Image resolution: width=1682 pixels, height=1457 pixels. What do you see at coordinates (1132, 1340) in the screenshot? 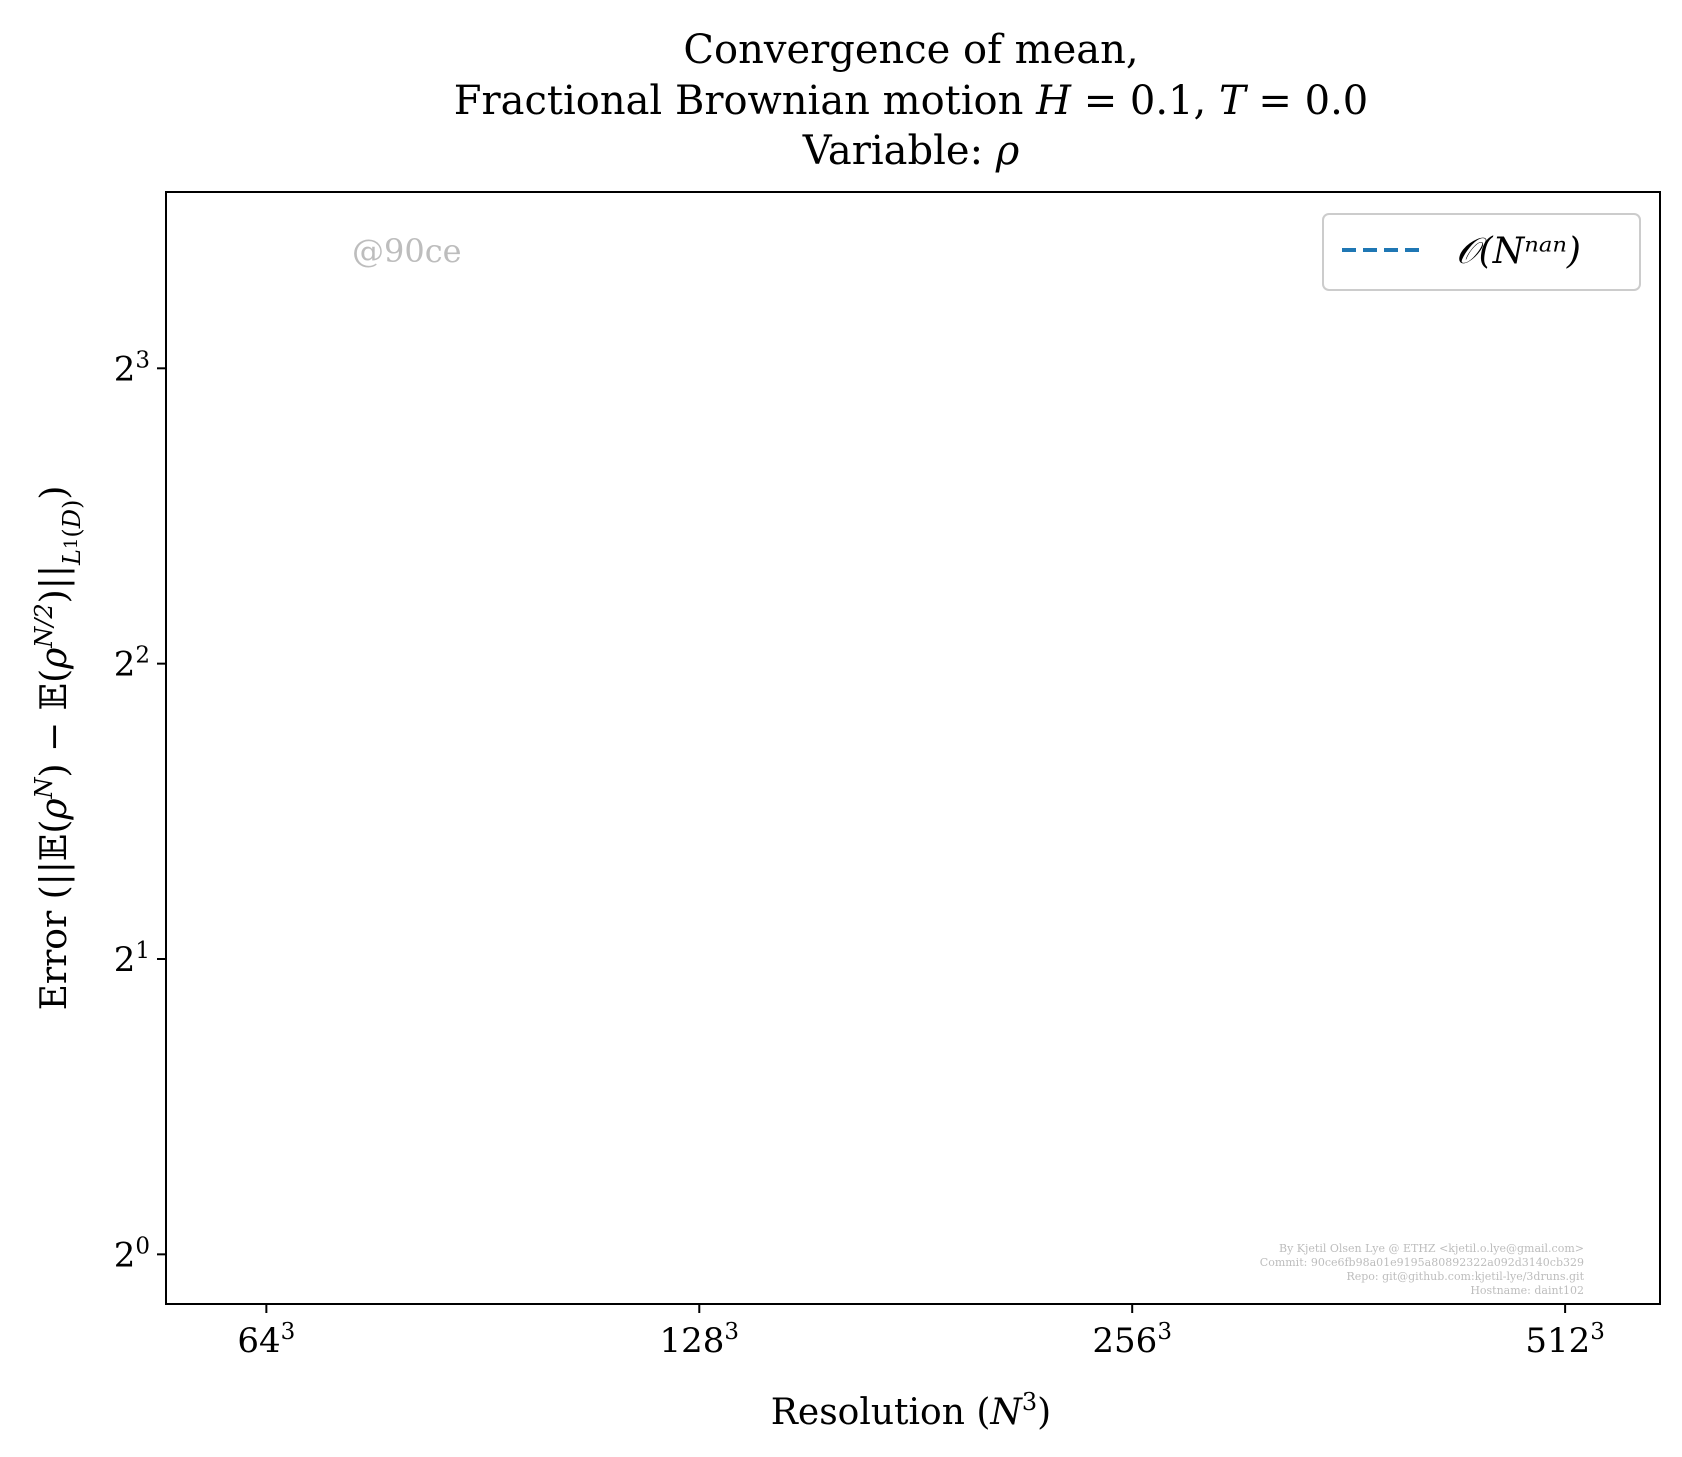
I see `x-tick-label-2: 2563` at bounding box center [1132, 1340].